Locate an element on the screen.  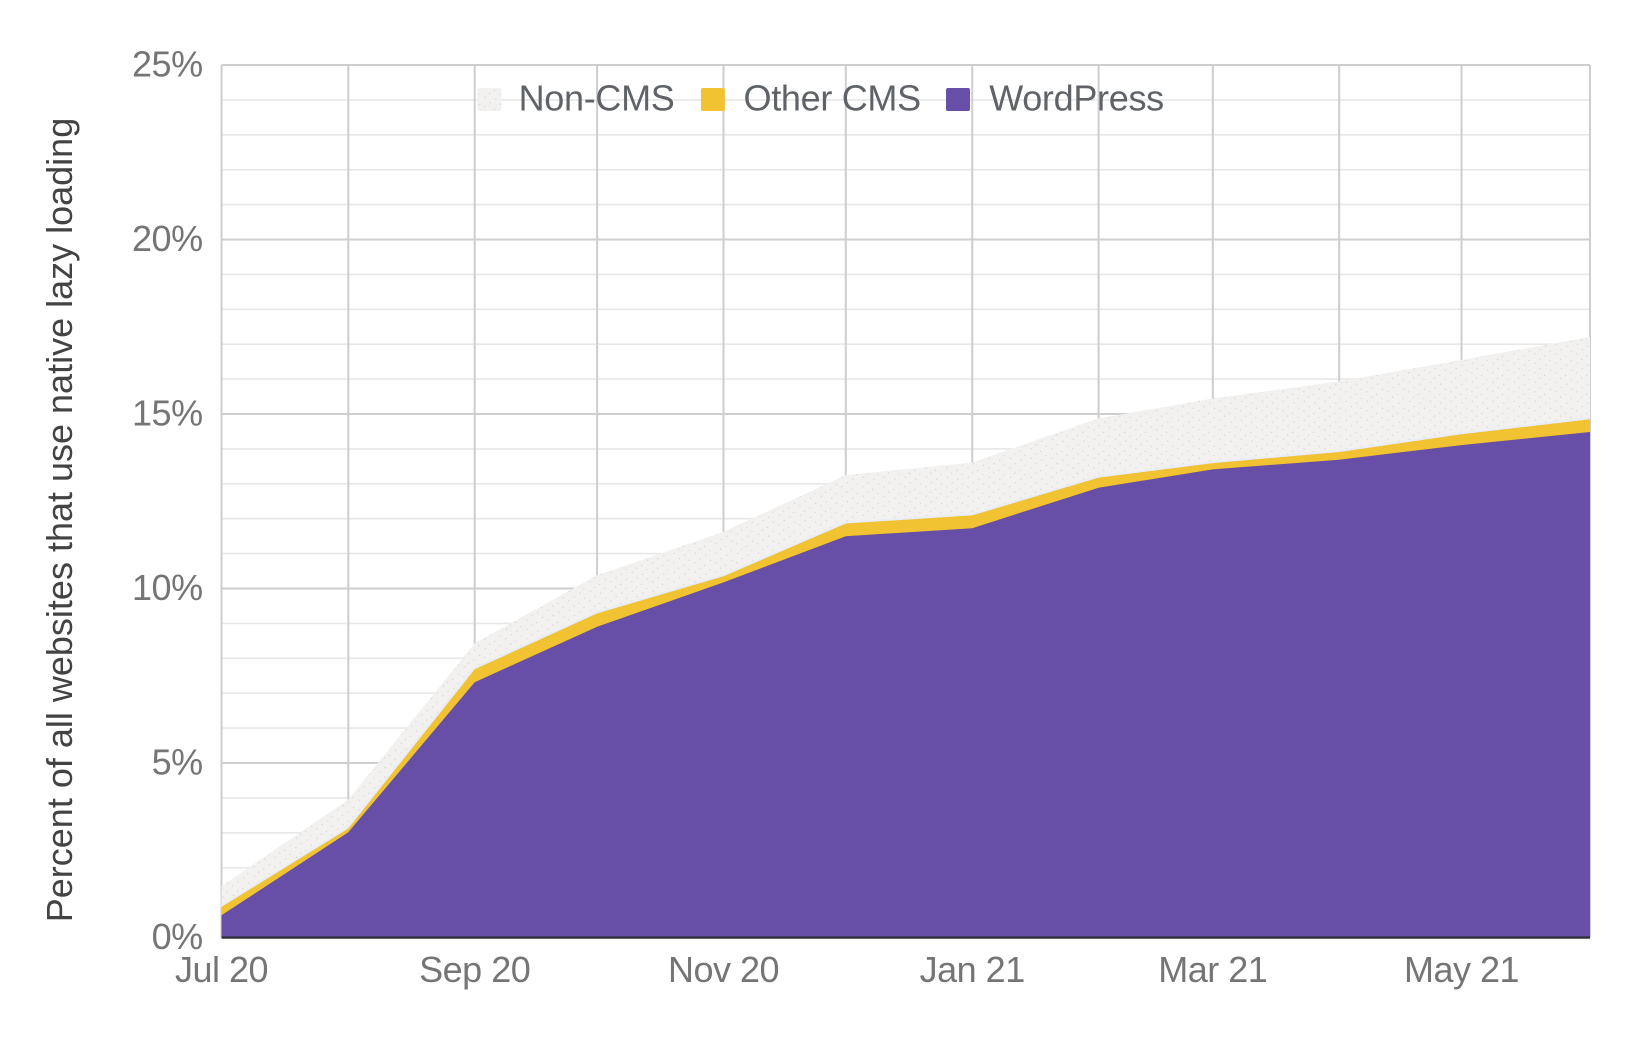
svg-text: Sep 20 is located at coordinates (474, 969).